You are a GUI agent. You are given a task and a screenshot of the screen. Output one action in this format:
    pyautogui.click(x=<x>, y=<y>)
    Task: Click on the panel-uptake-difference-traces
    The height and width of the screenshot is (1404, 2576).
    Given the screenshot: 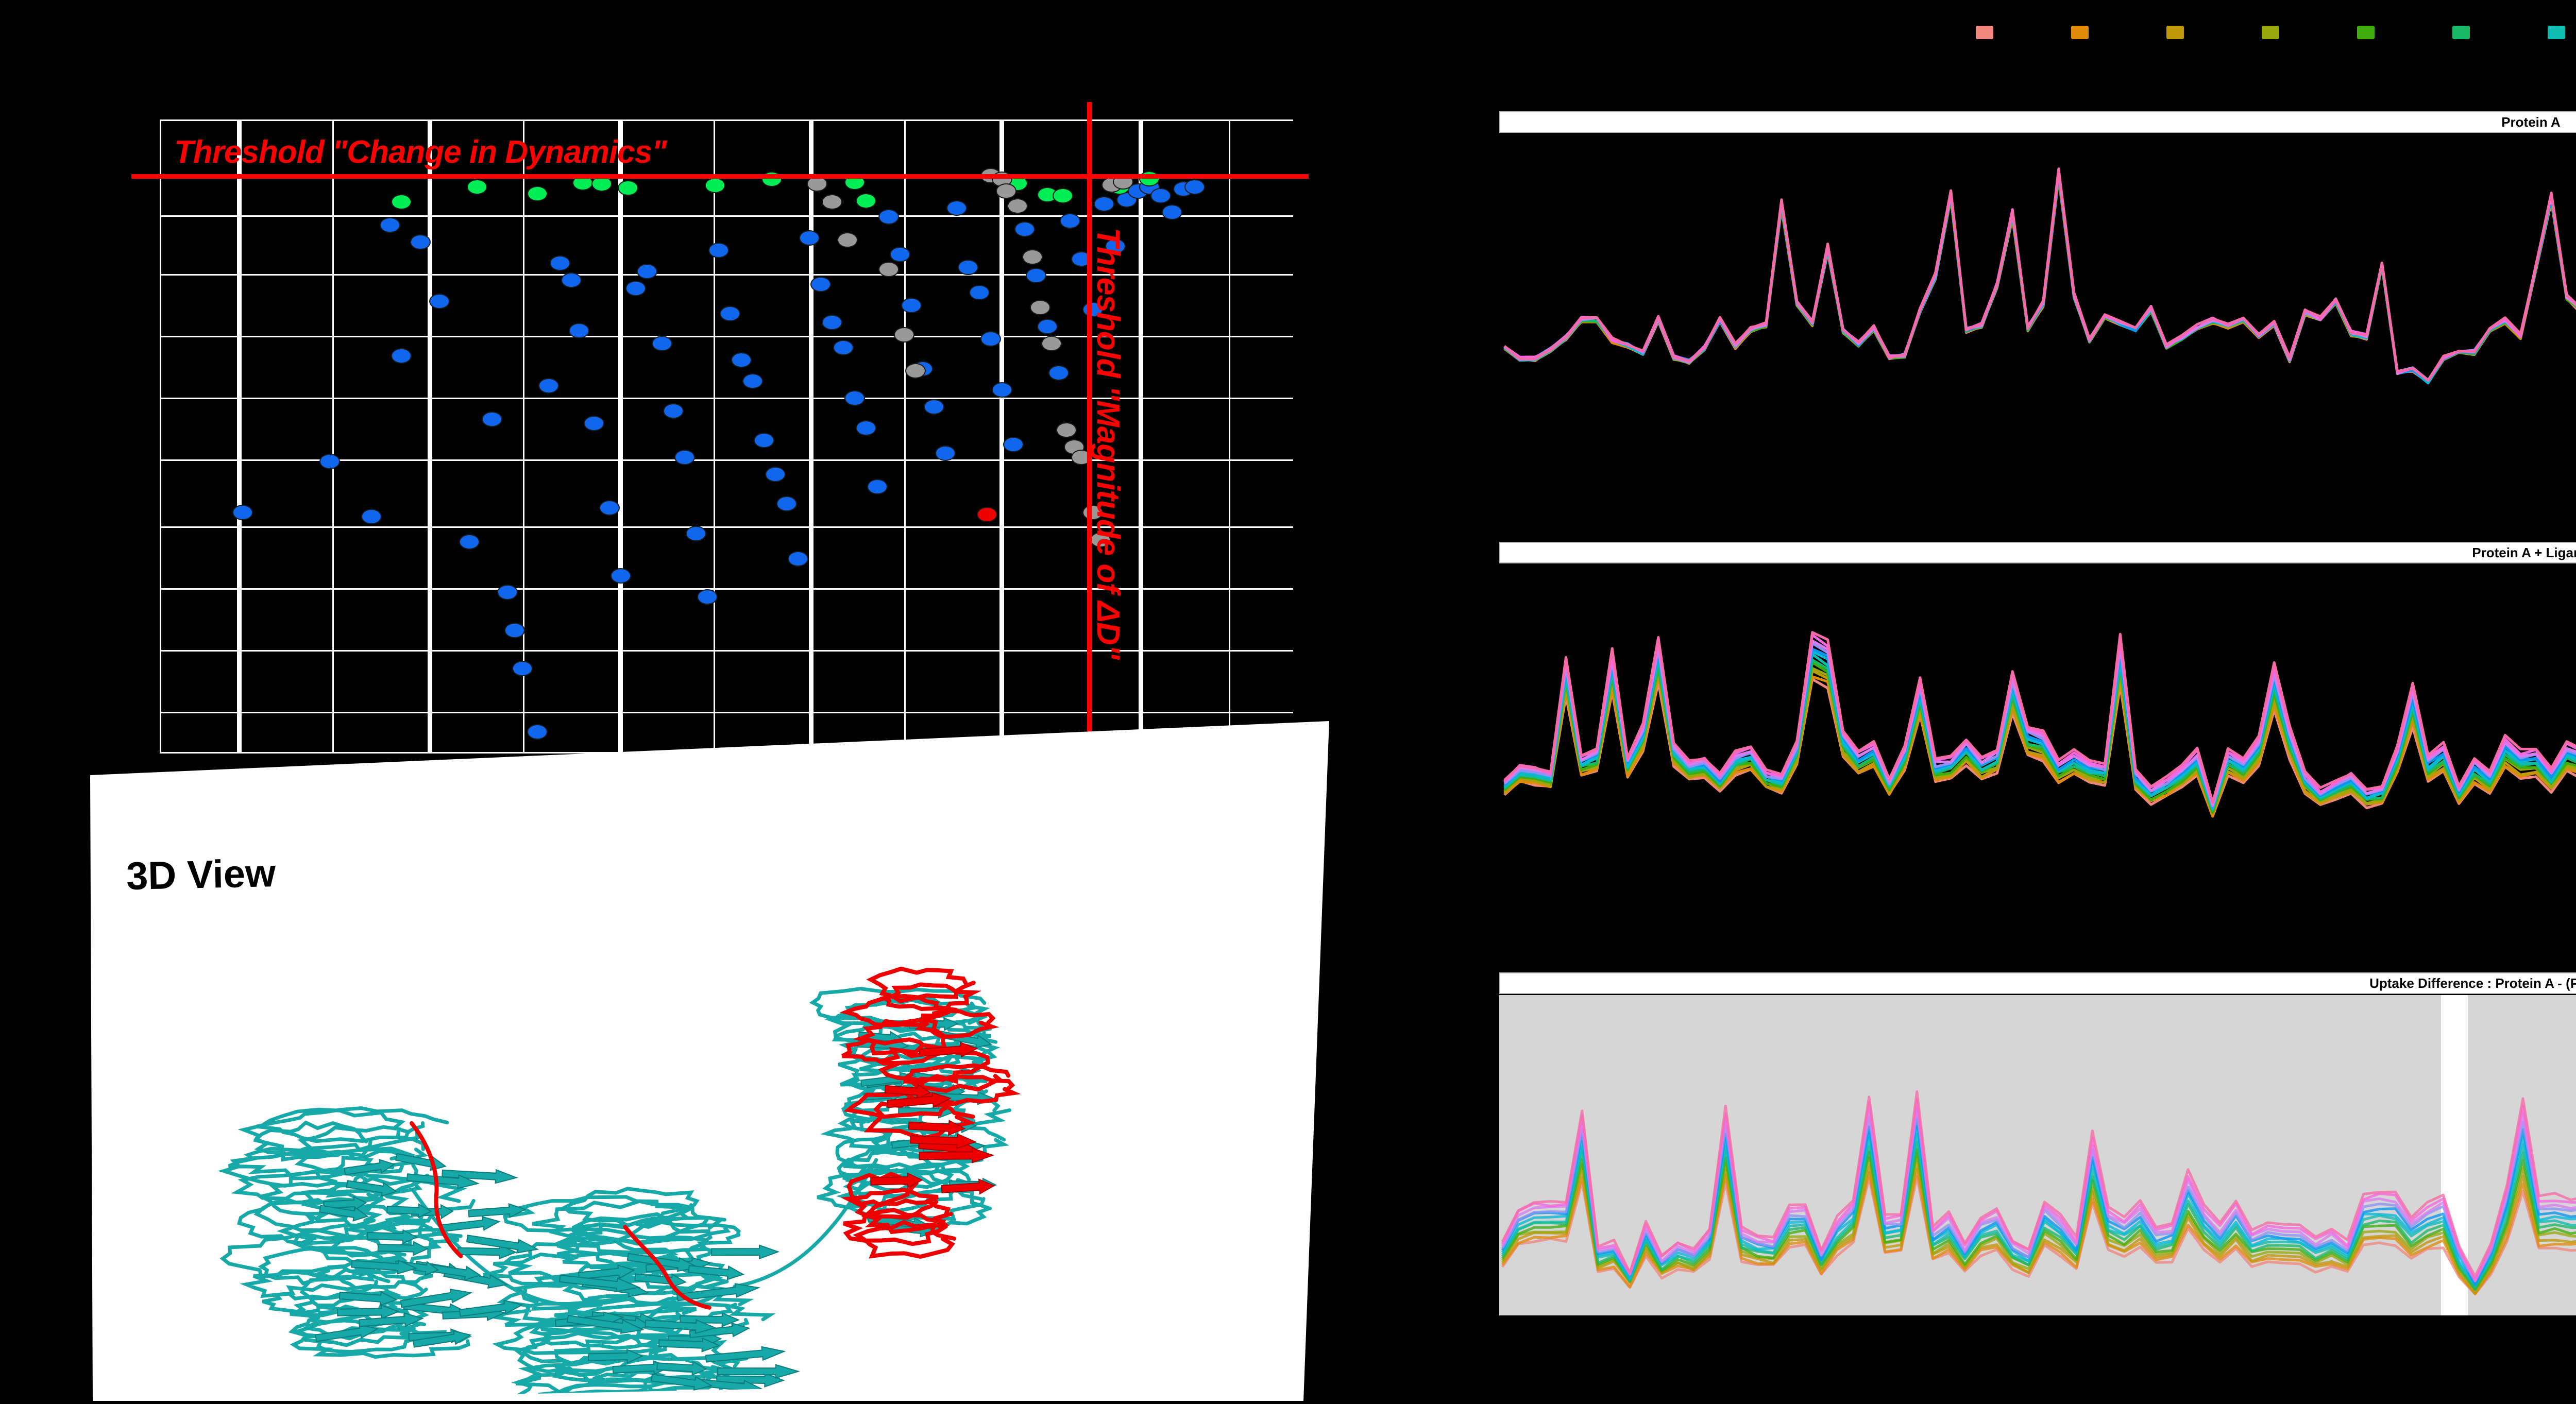 What is the action you would take?
    pyautogui.click(x=2038, y=1155)
    